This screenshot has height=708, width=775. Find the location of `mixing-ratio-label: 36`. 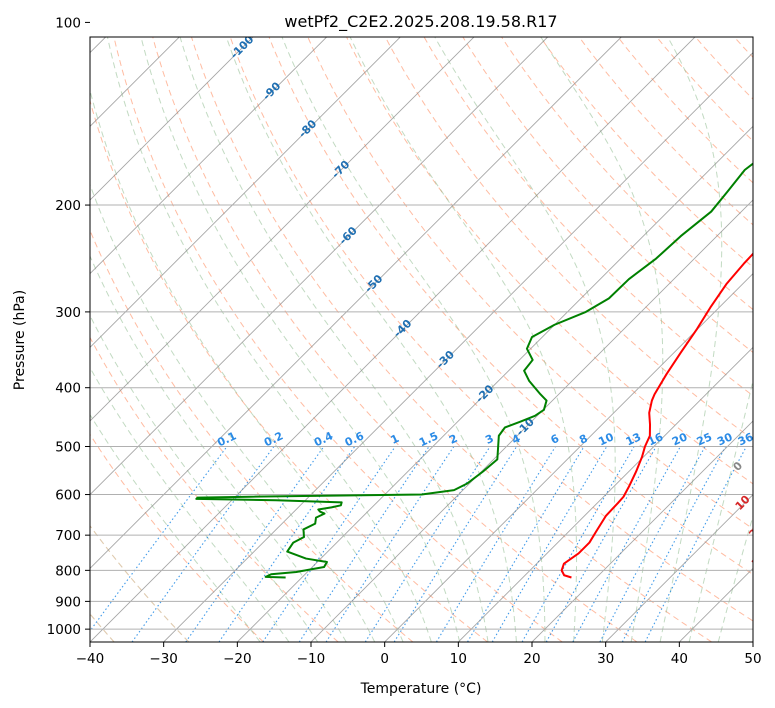

mixing-ratio-label: 36 is located at coordinates (746, 439).